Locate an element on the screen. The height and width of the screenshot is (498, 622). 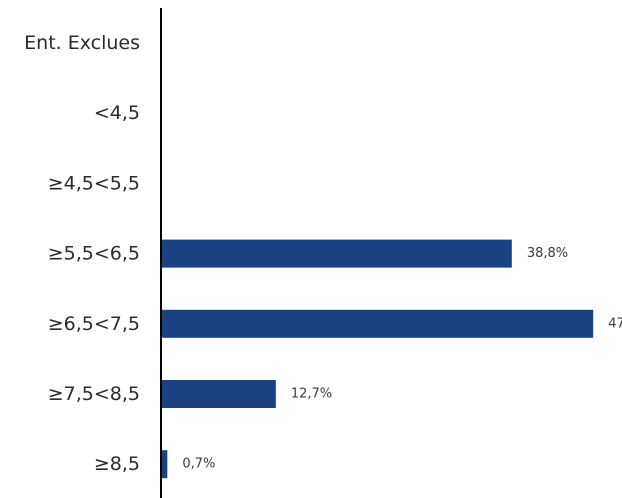
category-label: ≥5,5<6,5 is located at coordinates (94, 254).